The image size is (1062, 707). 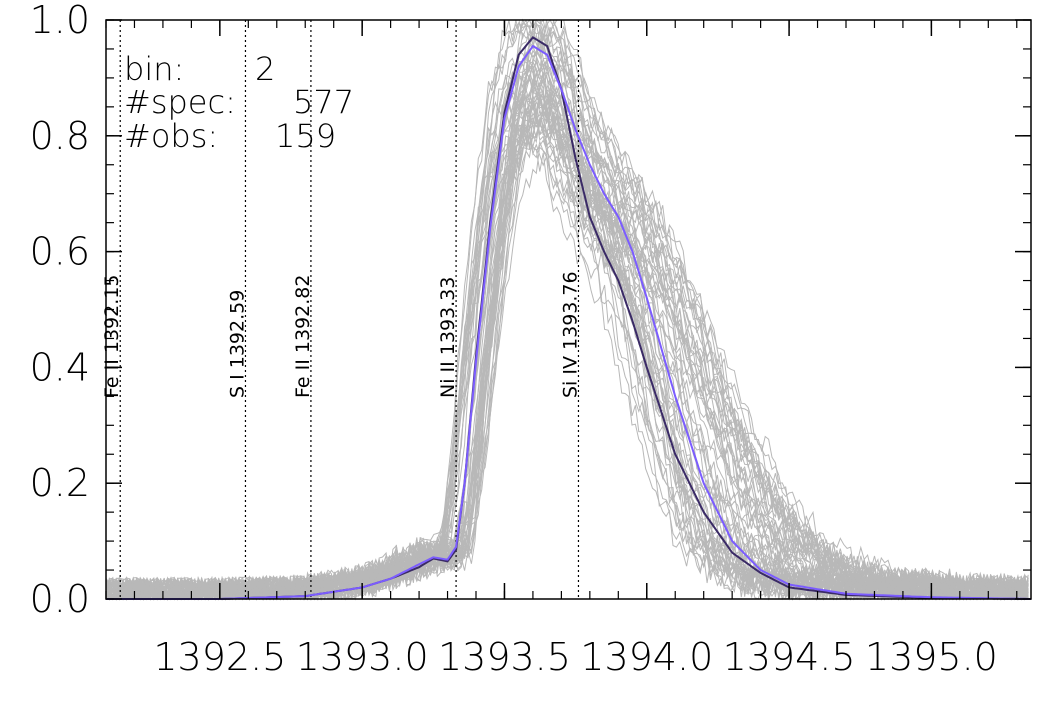 I want to click on info-bin-value: 2, so click(x=265, y=69).